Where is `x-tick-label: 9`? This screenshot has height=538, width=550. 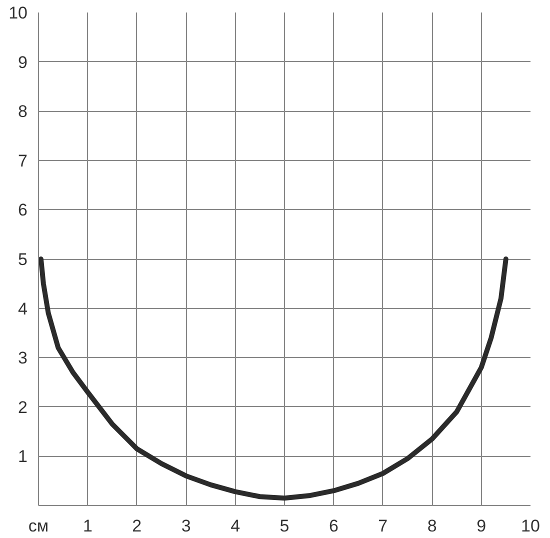
x-tick-label: 9 is located at coordinates (481, 526).